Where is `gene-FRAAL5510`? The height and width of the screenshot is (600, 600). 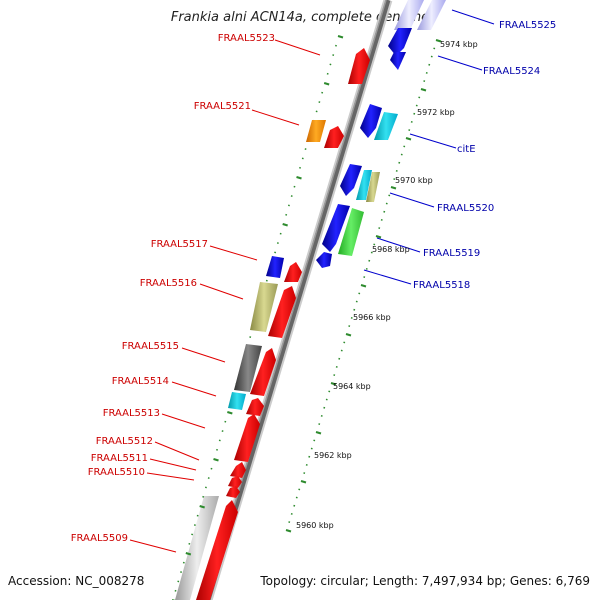
gene-FRAAL5510 is located at coordinates (233, 492).